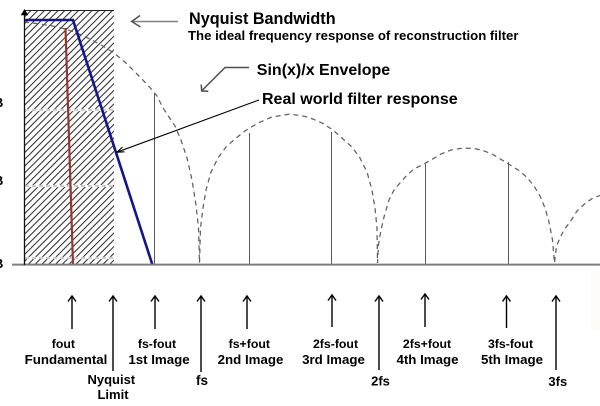 The image size is (600, 406). Describe the element at coordinates (360, 99) in the screenshot. I see `svg-text: Real world filter response` at that location.